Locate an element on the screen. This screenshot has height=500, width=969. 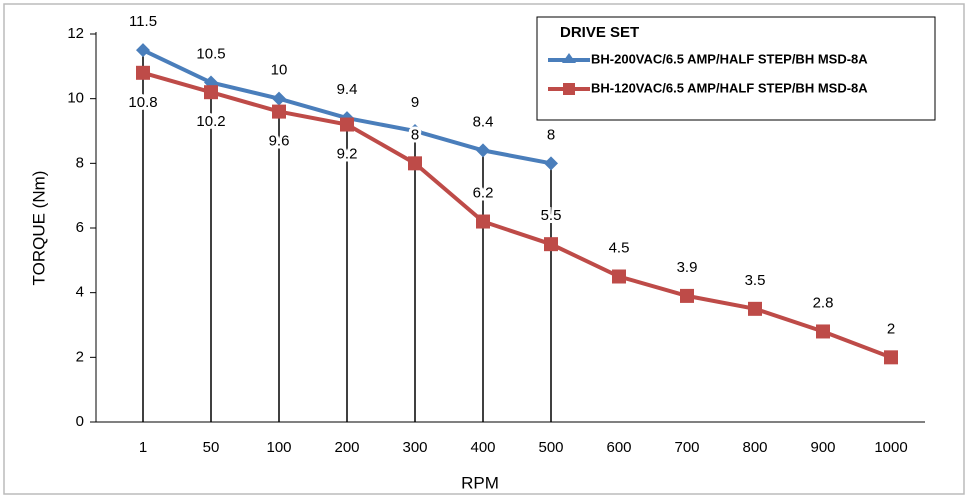
data-label: 3.9 is located at coordinates (687, 267).